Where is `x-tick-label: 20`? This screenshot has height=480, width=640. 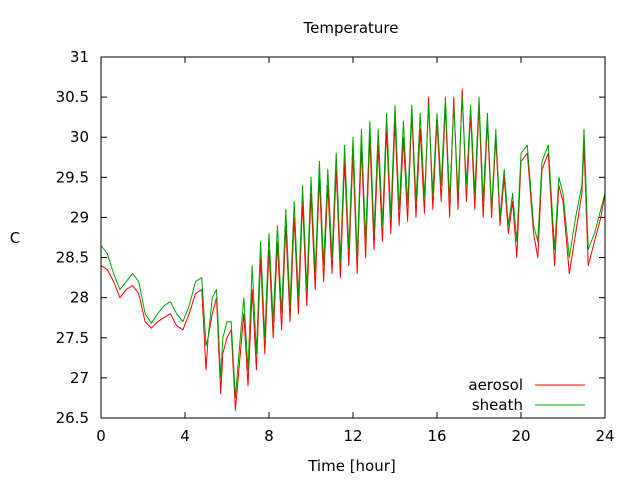
x-tick-label: 20 is located at coordinates (520, 436).